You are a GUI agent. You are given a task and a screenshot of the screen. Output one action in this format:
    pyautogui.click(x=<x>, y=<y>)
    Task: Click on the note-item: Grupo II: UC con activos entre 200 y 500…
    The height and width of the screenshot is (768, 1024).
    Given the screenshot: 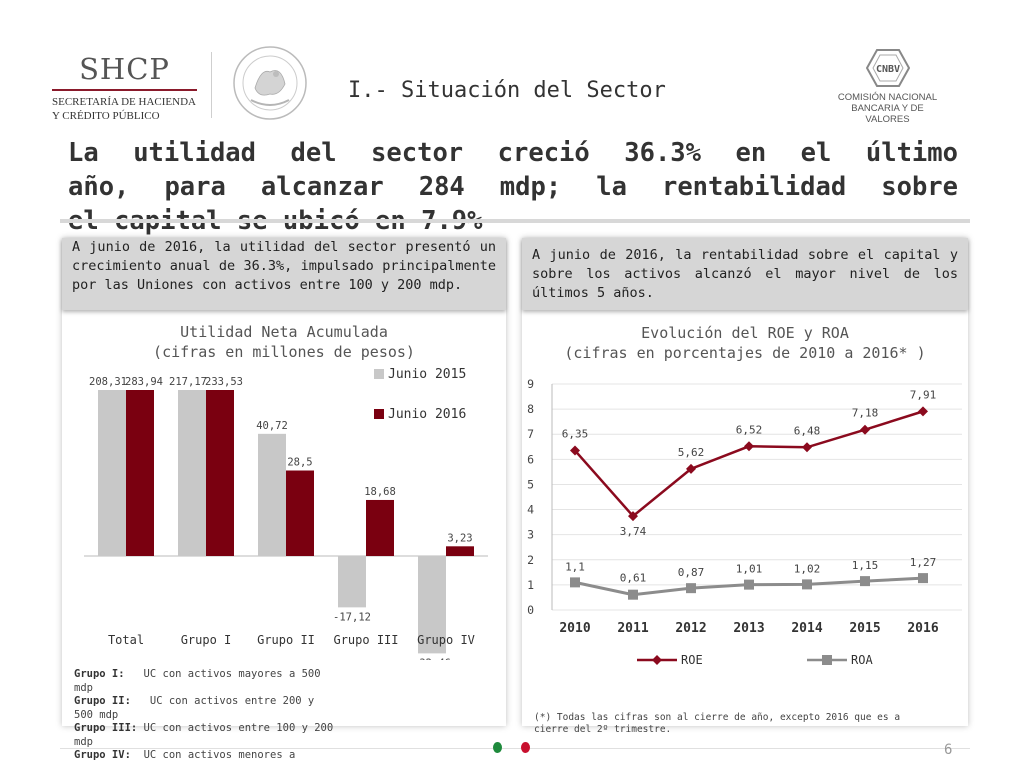 What is the action you would take?
    pyautogui.click(x=204, y=708)
    